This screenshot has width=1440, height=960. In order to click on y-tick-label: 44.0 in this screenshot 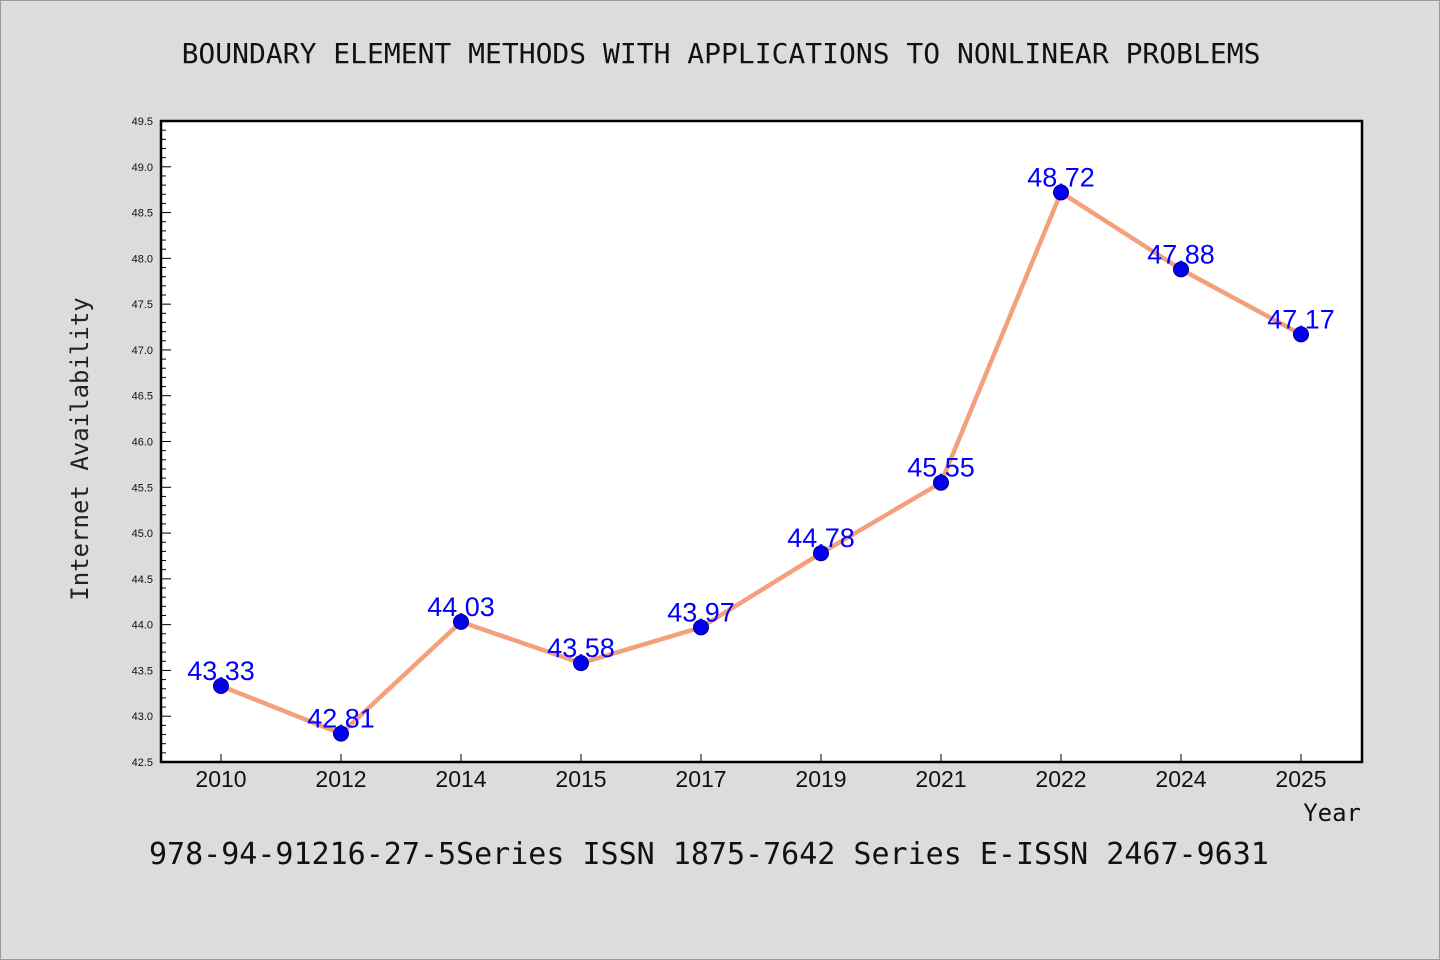, I will do `click(142, 626)`.